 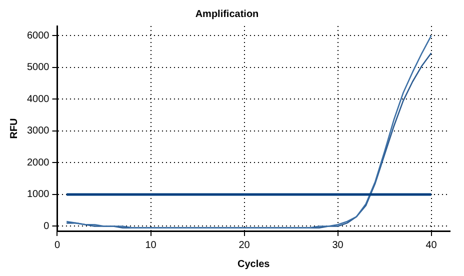 I want to click on x-tick-label: 20, so click(x=244, y=245).